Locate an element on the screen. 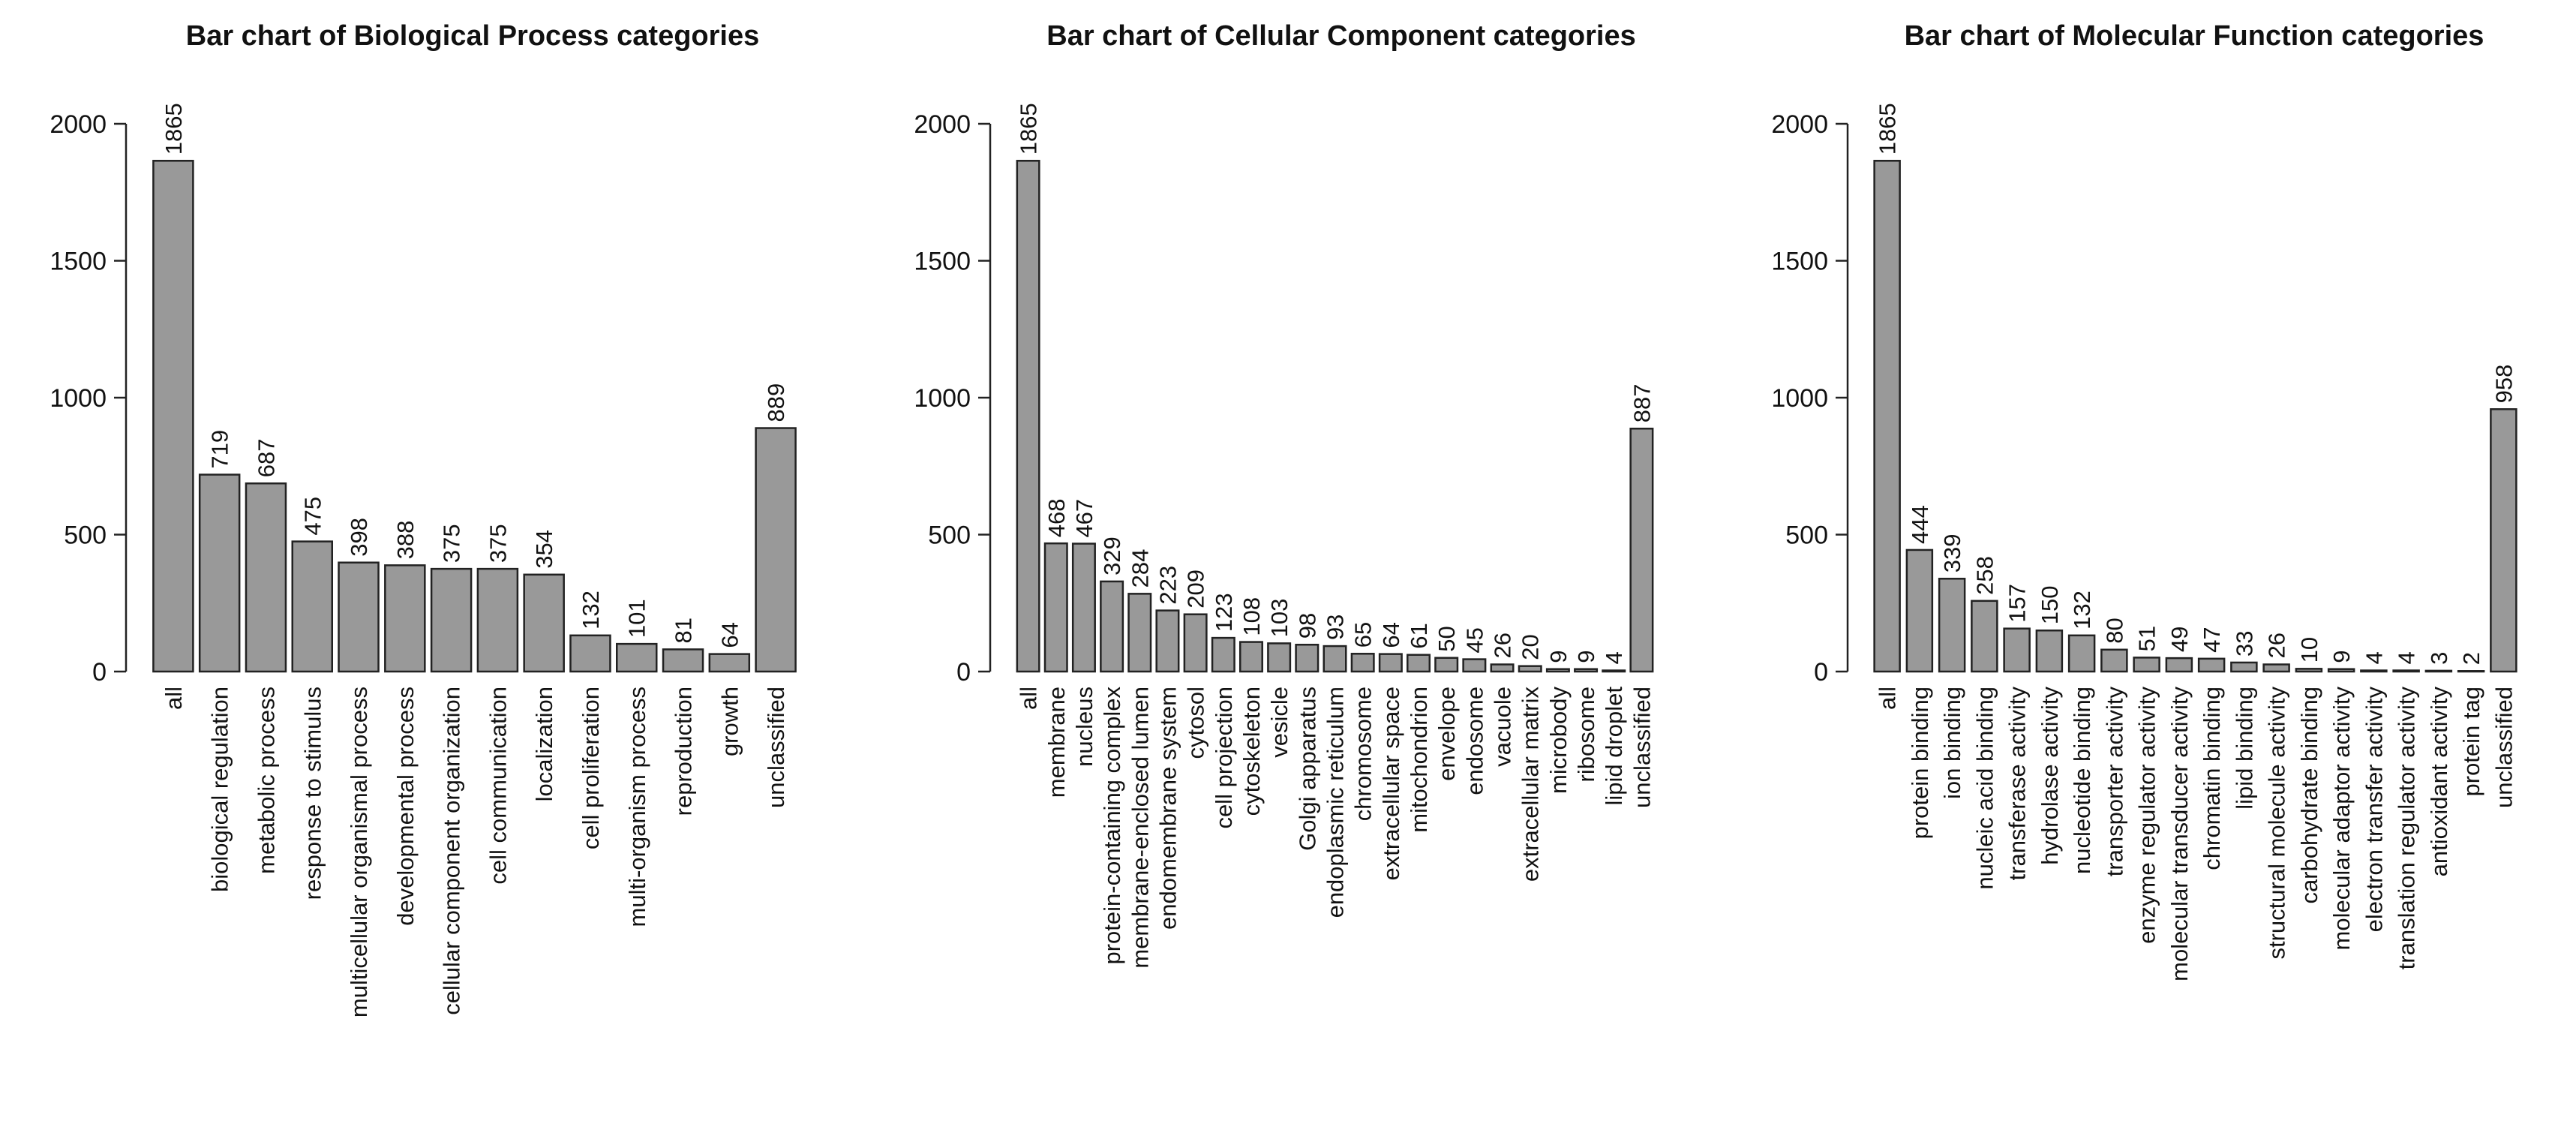 The width and height of the screenshot is (2576, 1124). category-label: nucleotide binding is located at coordinates (2082, 780).